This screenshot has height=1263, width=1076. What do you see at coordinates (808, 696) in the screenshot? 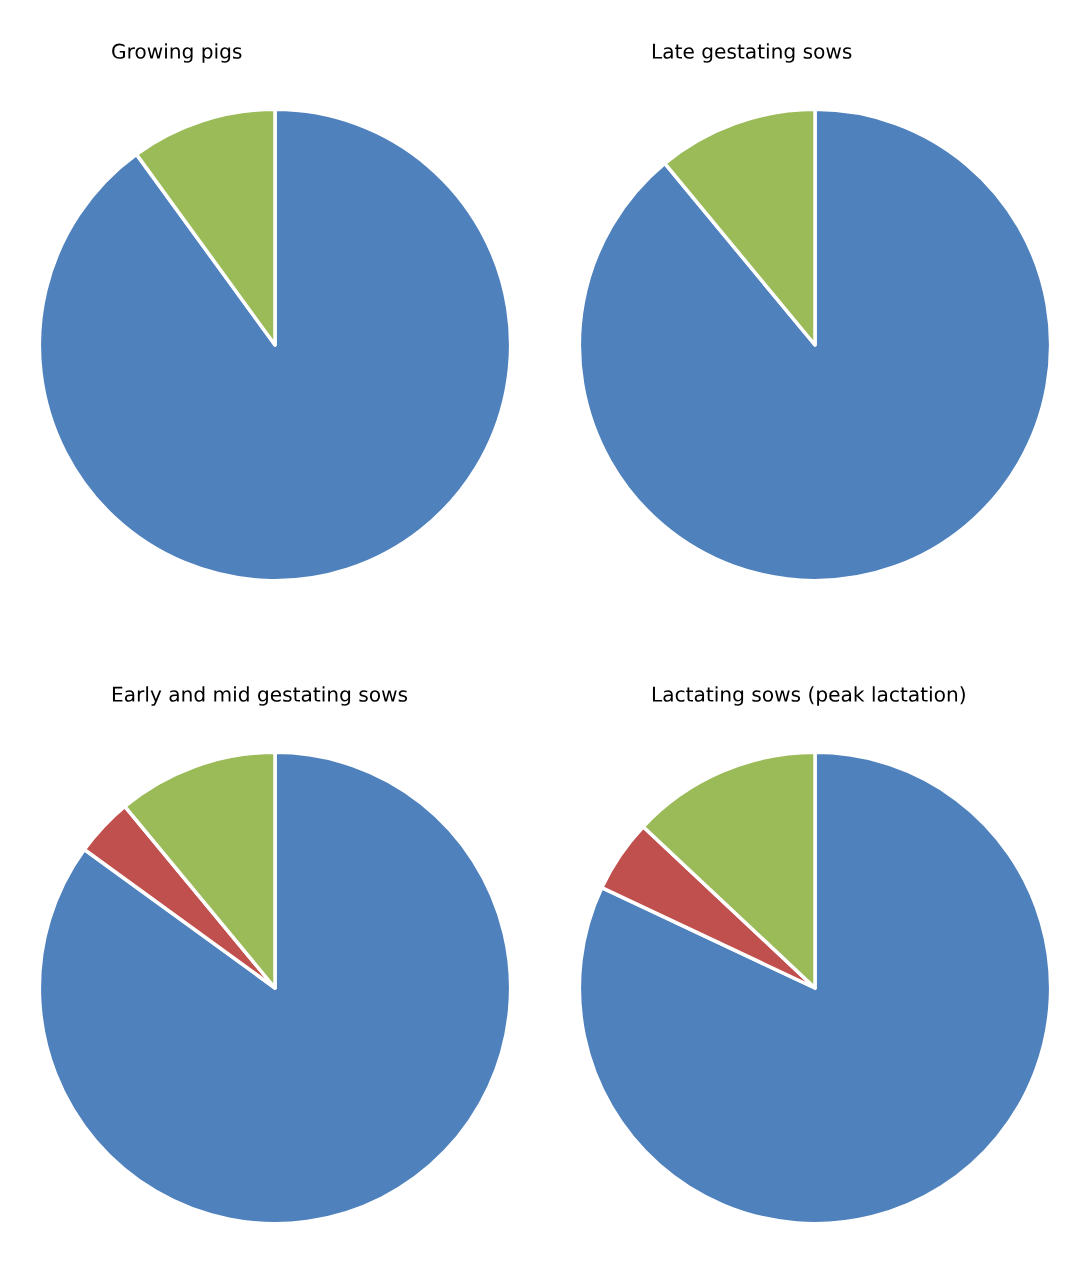
I see `chart-title: Lactating sows (peak lactation)` at bounding box center [808, 696].